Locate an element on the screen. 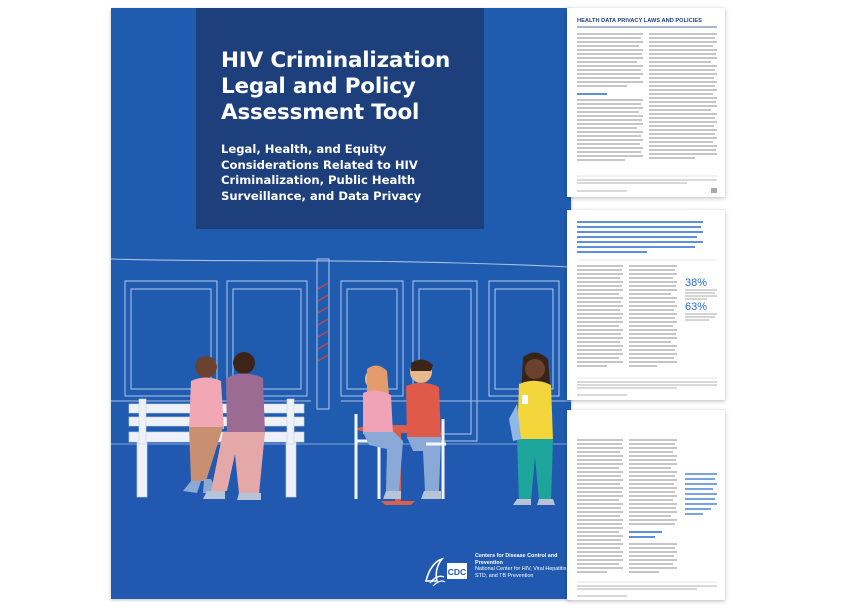  hhs-cdc-logo-icon: CDC is located at coordinates (445, 572).